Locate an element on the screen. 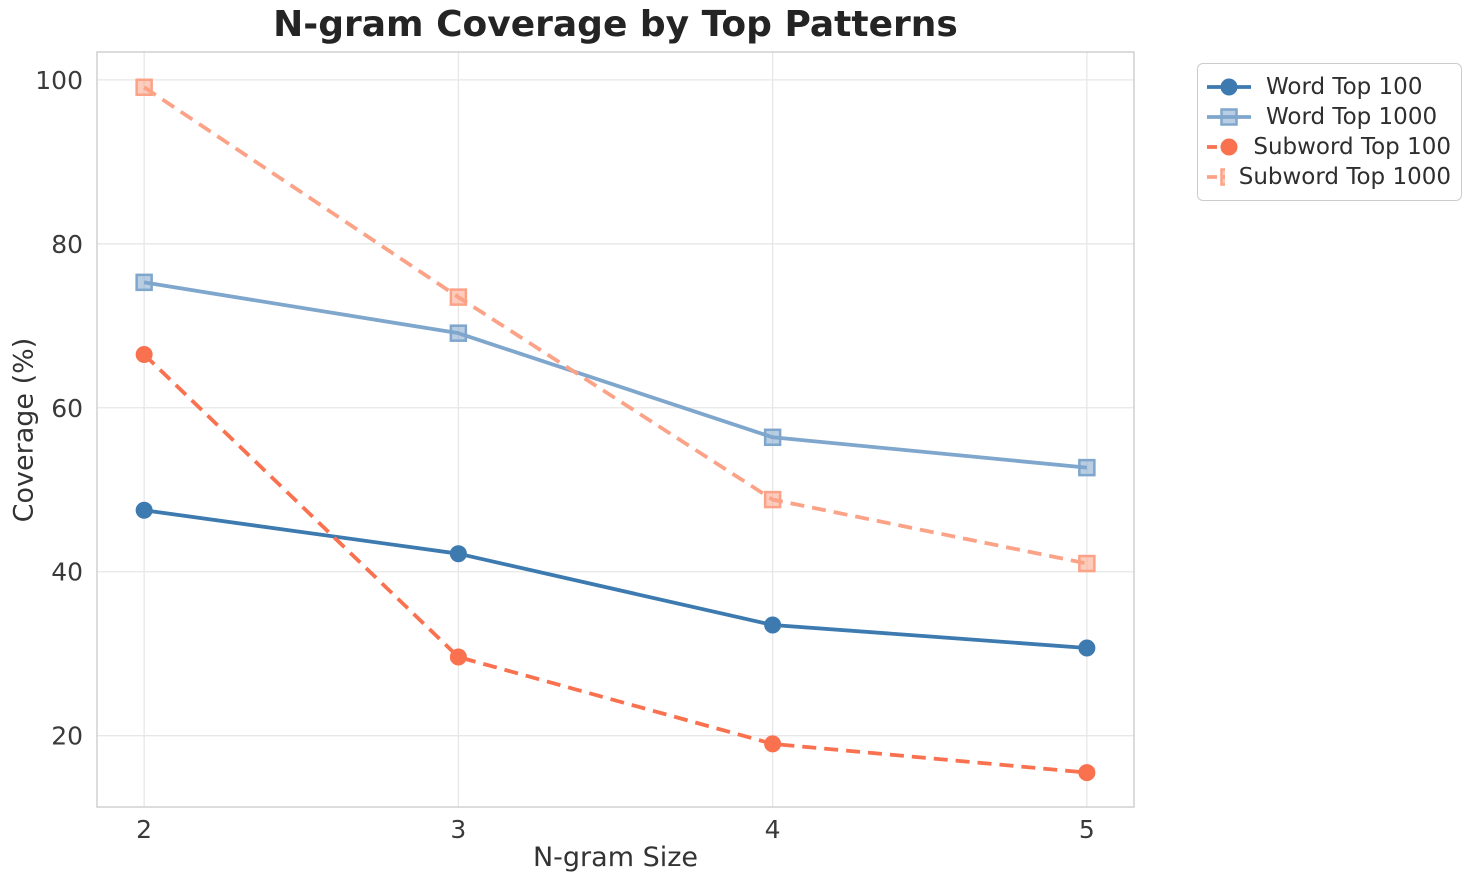  legend-item-subword-top-1000: Subword Top 1000 is located at coordinates (1328, 177).